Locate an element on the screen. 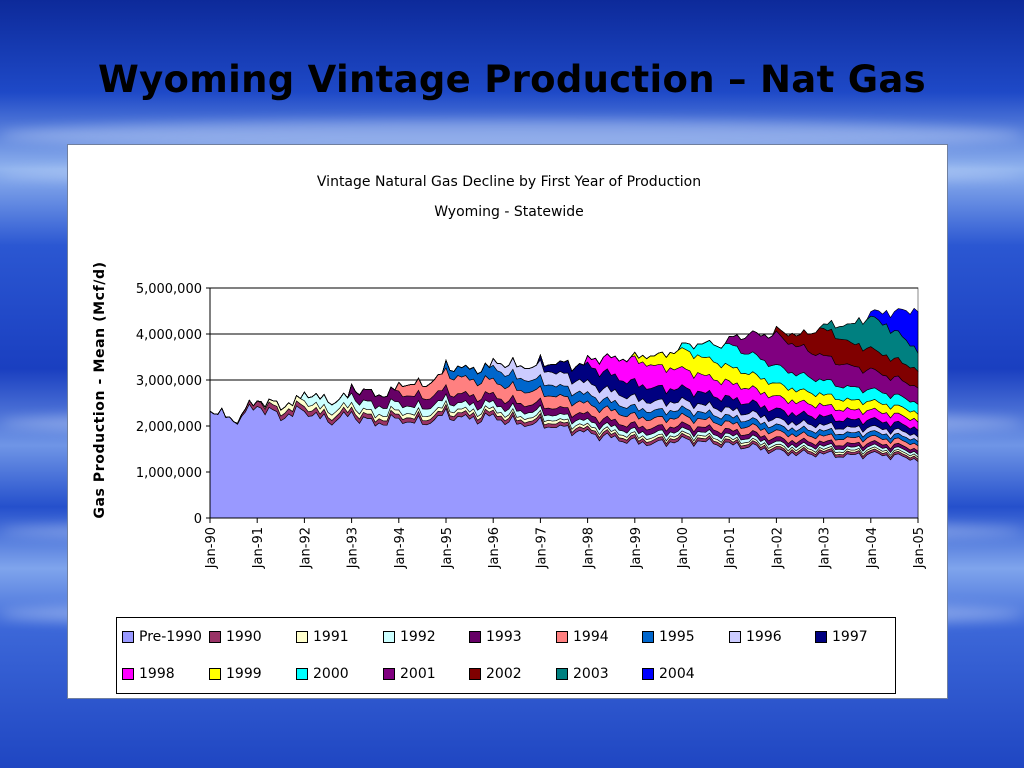 The width and height of the screenshot is (1024, 768). legend-label: 1996 is located at coordinates (764, 637).